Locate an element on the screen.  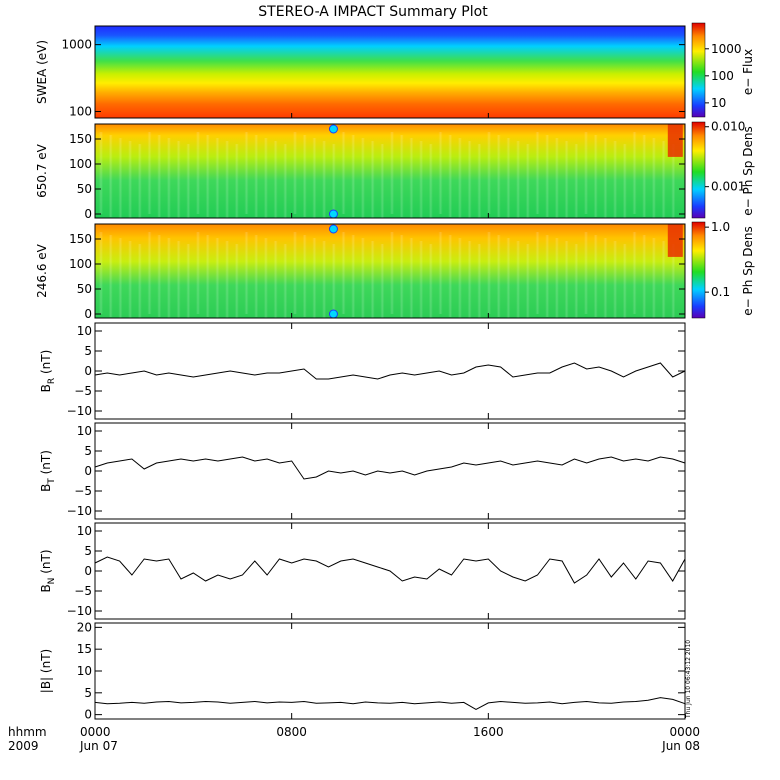
pad-650-ylabel: 650.7 eV is located at coordinates (42, 170).